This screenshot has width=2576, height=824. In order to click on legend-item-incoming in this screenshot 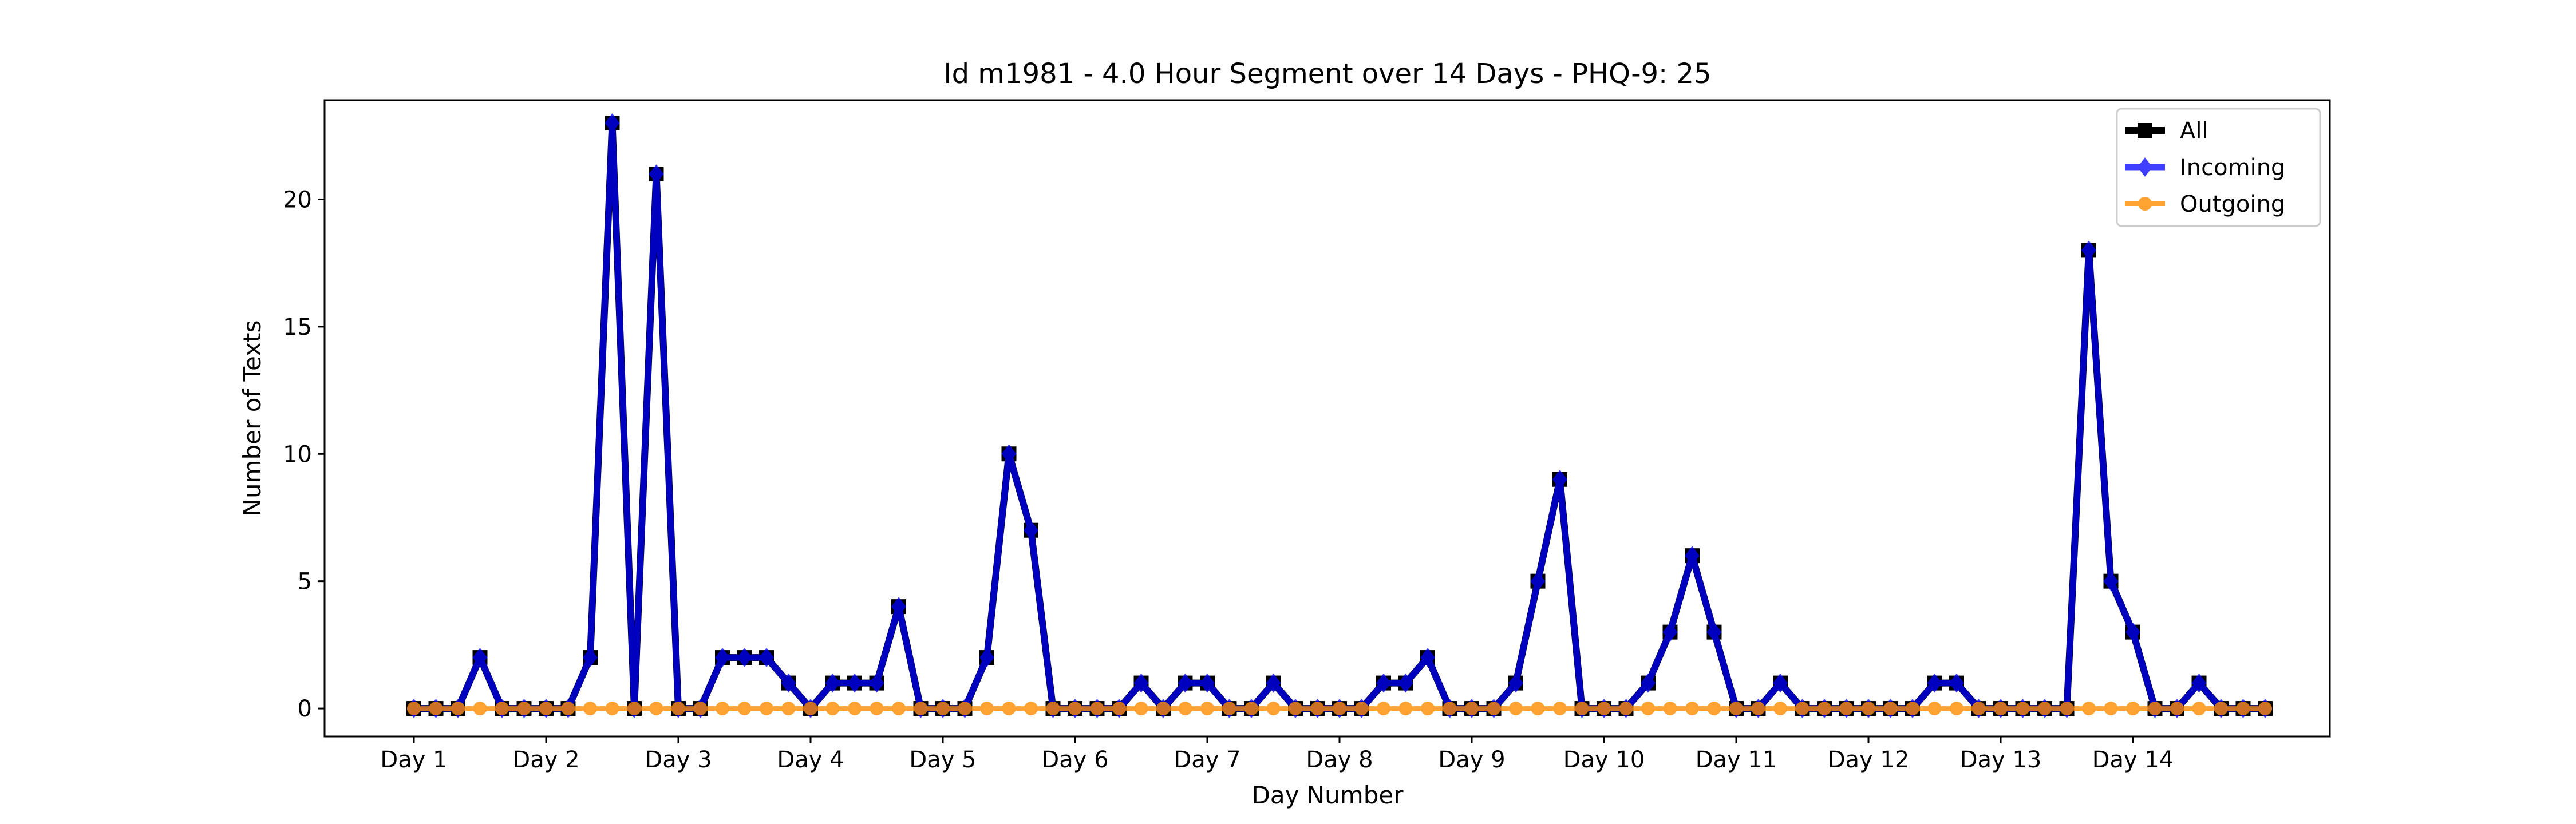, I will do `click(2145, 167)`.